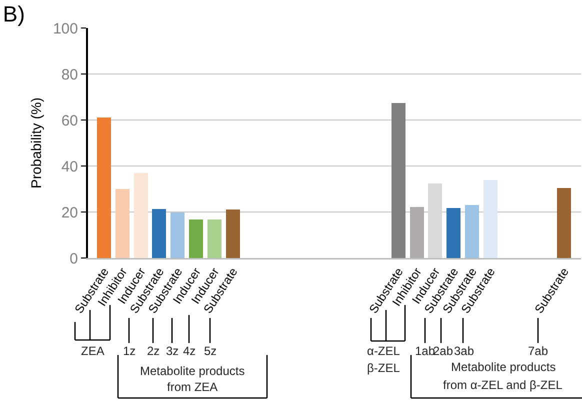  I want to click on text: ZEA, so click(92, 351).